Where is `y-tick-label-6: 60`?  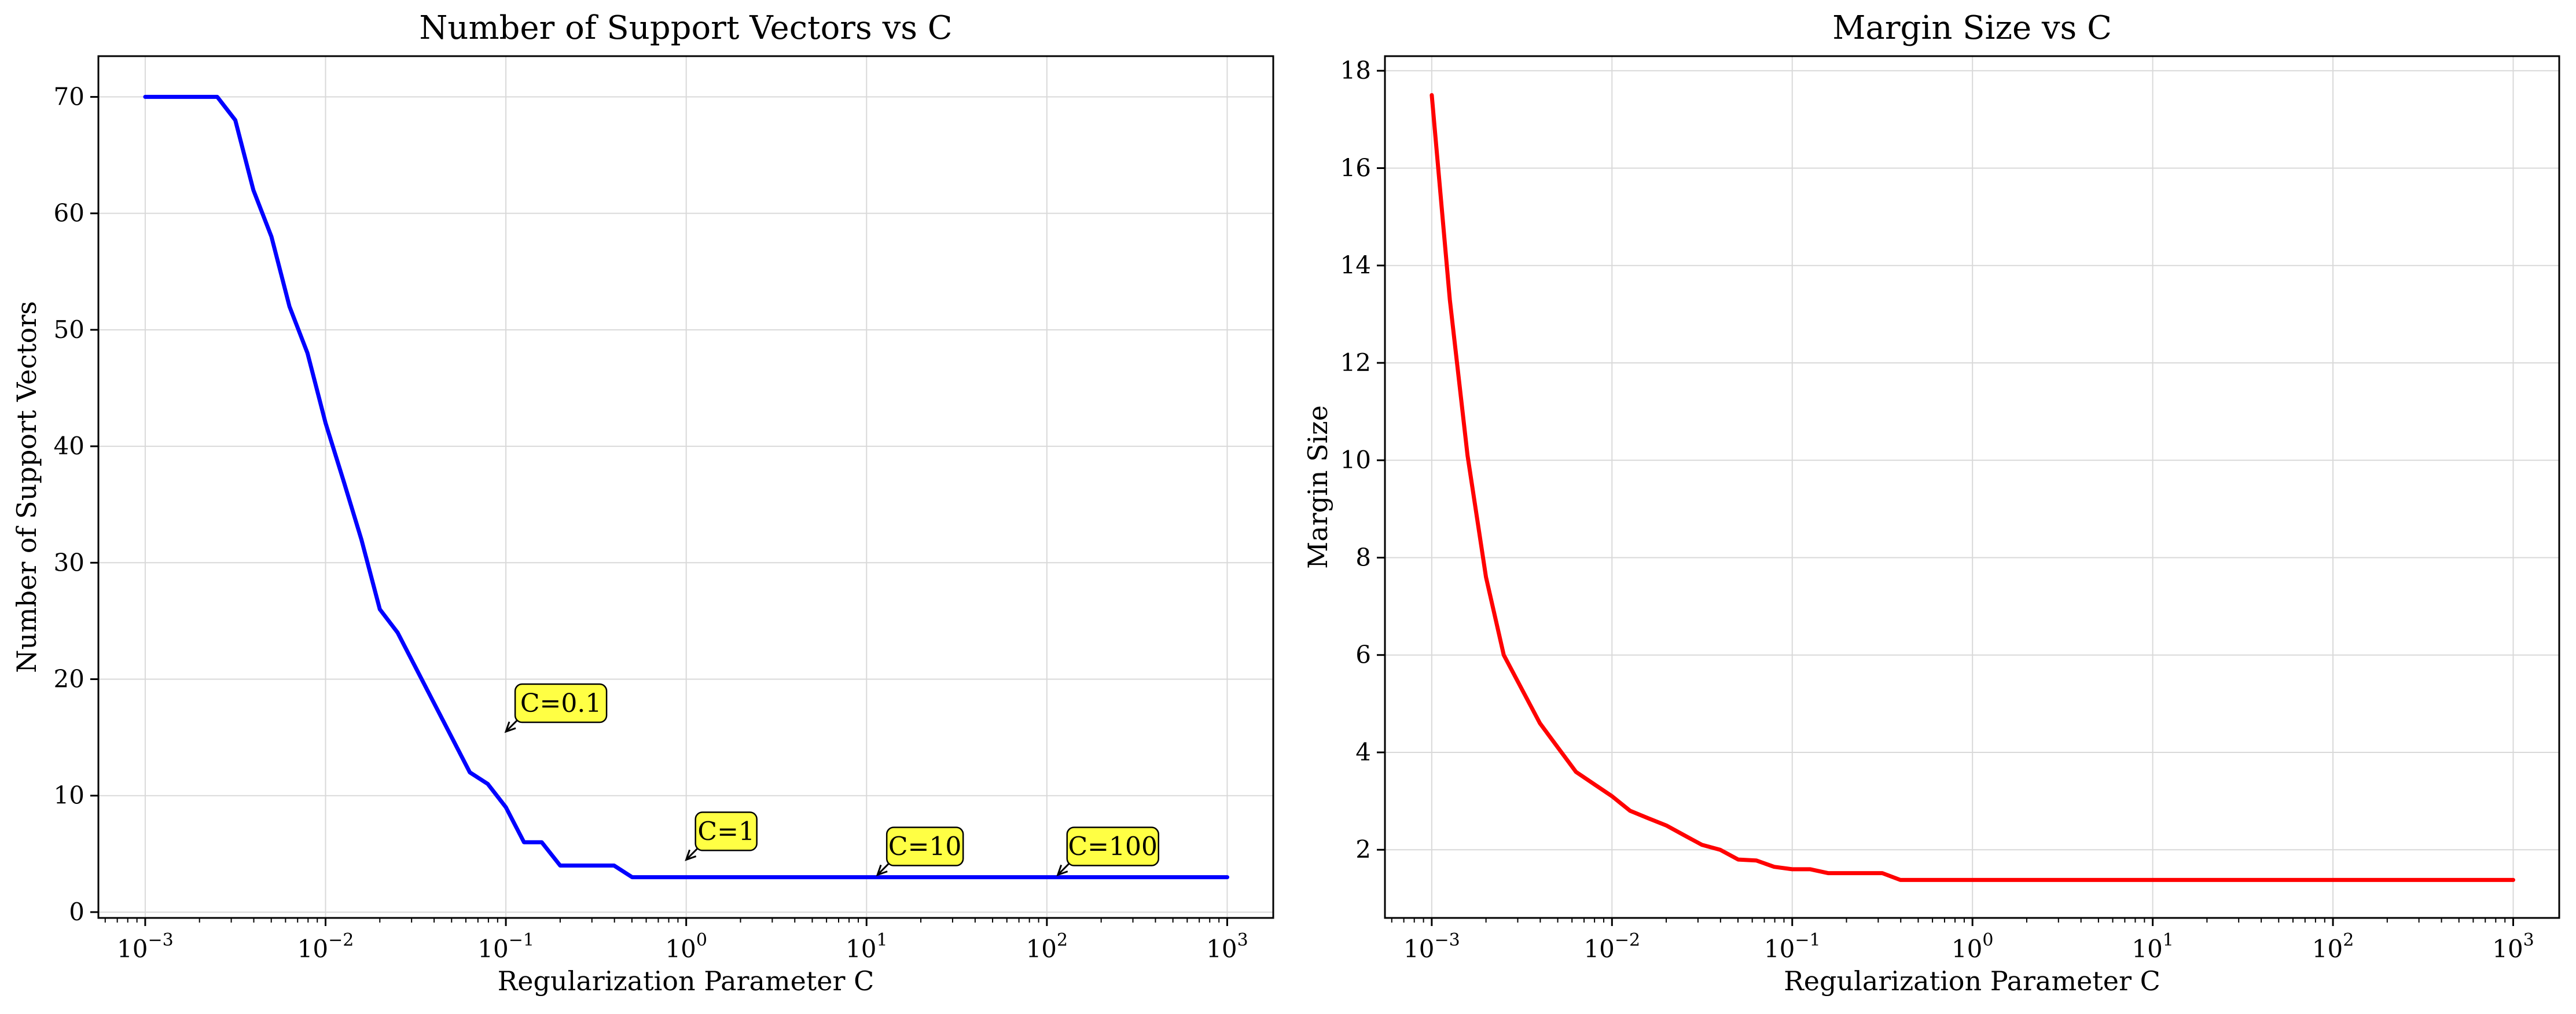 y-tick-label-6: 60 is located at coordinates (69, 213).